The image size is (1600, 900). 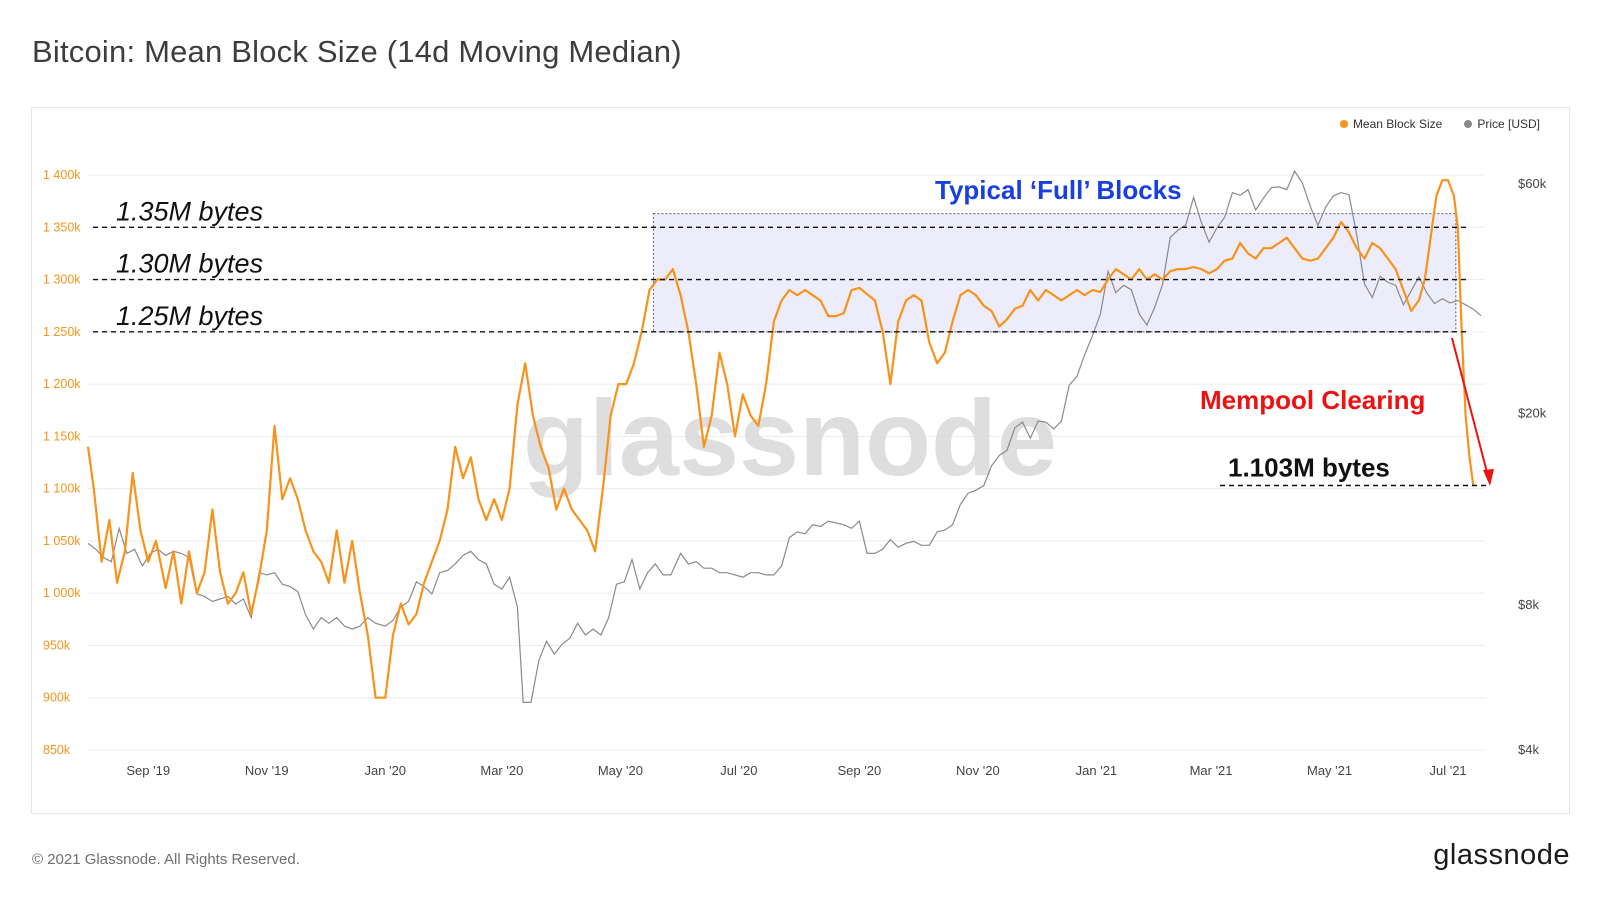 What do you see at coordinates (1397, 124) in the screenshot?
I see `legend-label-block-size: Mean Block Size` at bounding box center [1397, 124].